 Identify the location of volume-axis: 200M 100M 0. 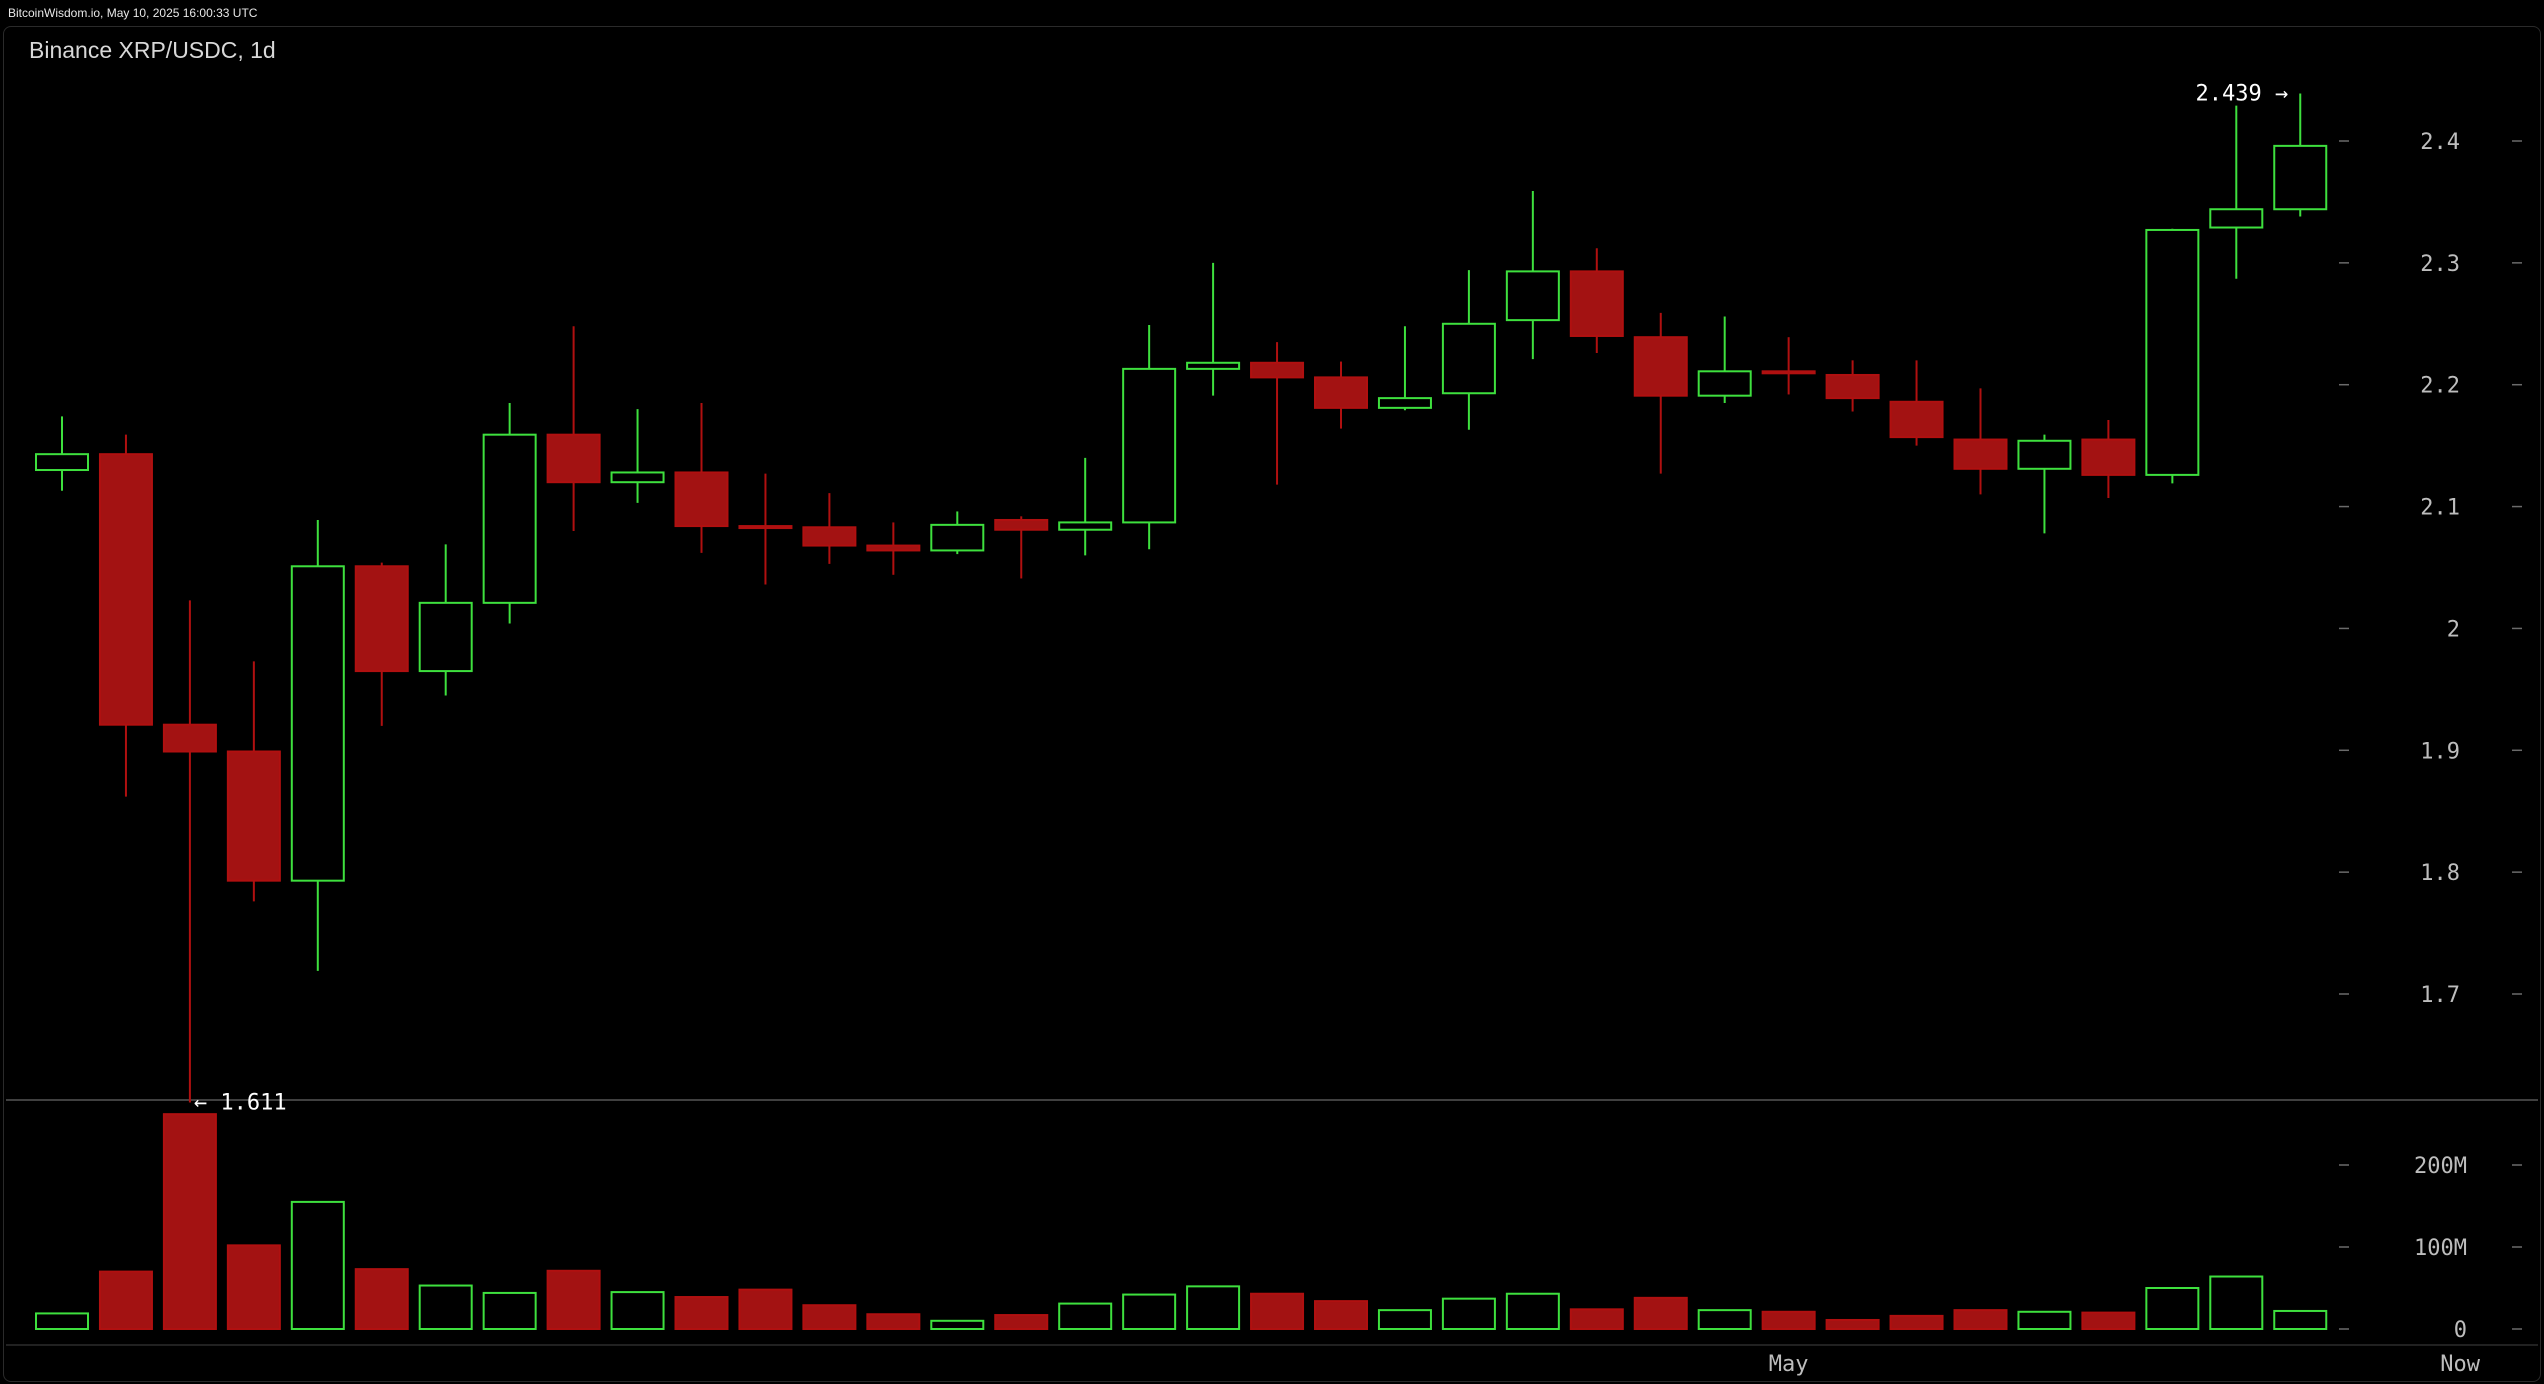
(2430, 1248).